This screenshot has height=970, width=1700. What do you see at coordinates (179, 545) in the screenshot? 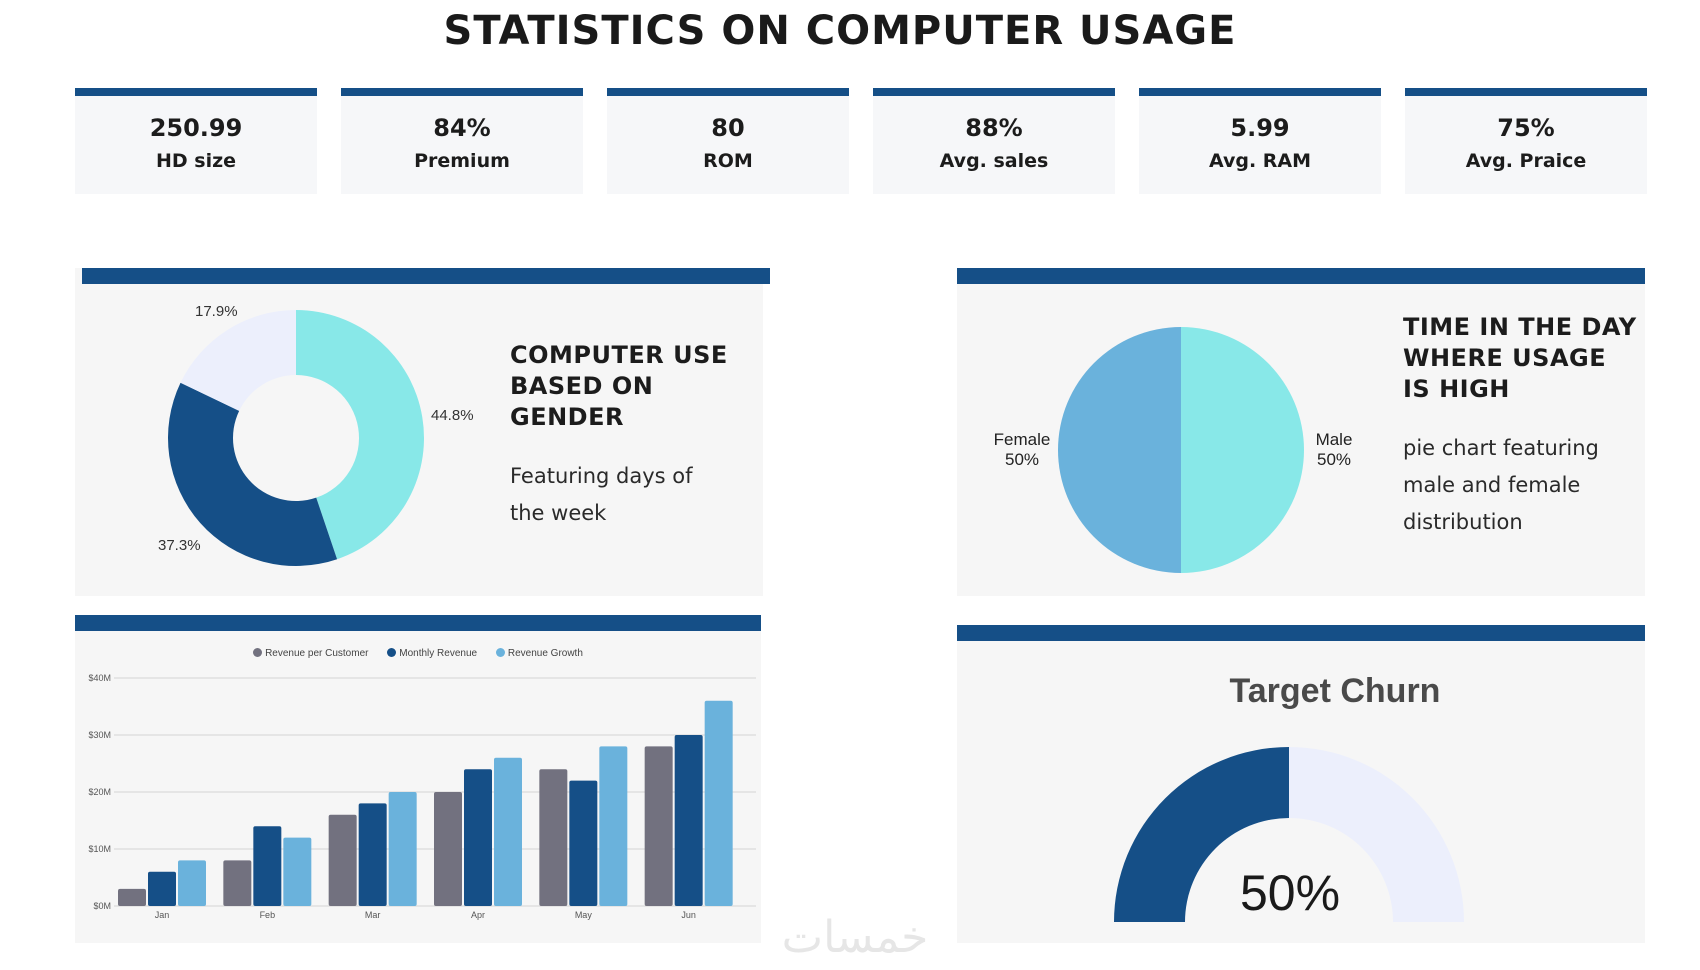
I see `donut-slice-label-medium: 37.3%` at bounding box center [179, 545].